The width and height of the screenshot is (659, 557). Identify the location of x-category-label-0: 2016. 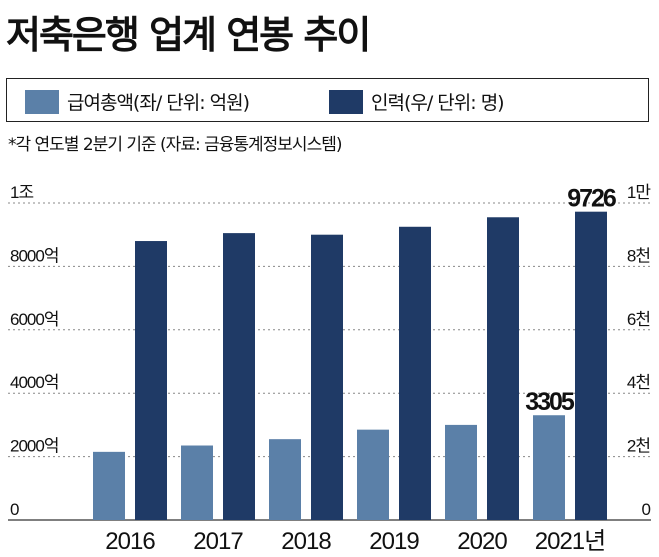
(130, 541).